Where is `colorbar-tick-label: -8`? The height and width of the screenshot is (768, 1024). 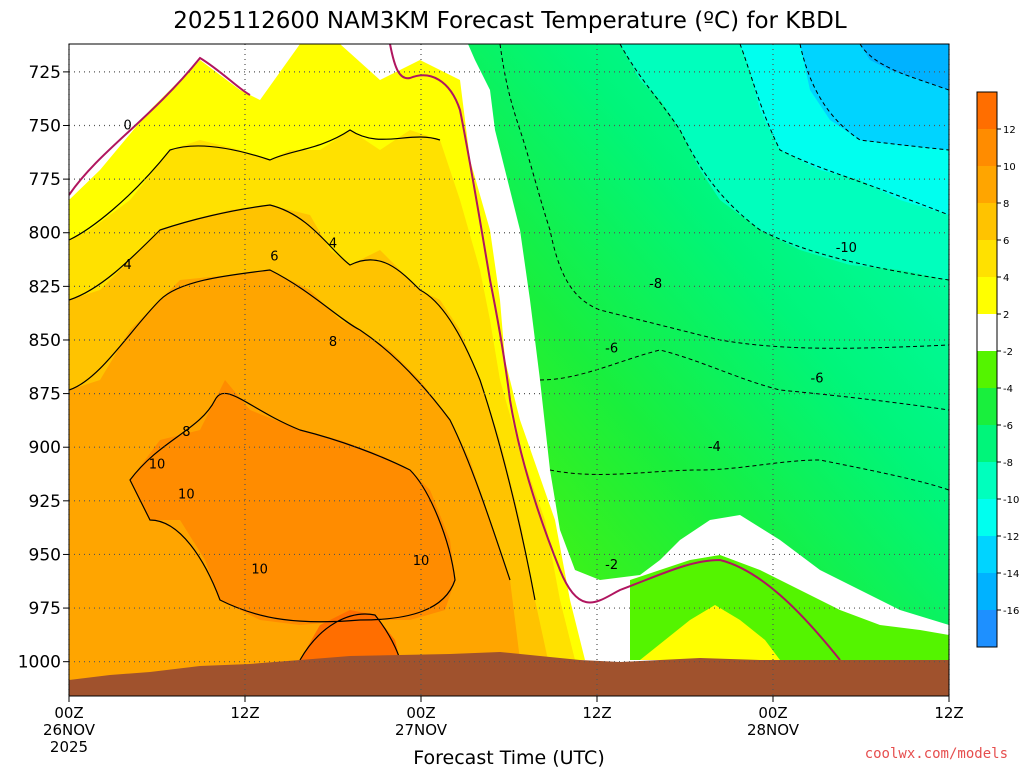
colorbar-tick-label: -8 is located at coordinates (1008, 463).